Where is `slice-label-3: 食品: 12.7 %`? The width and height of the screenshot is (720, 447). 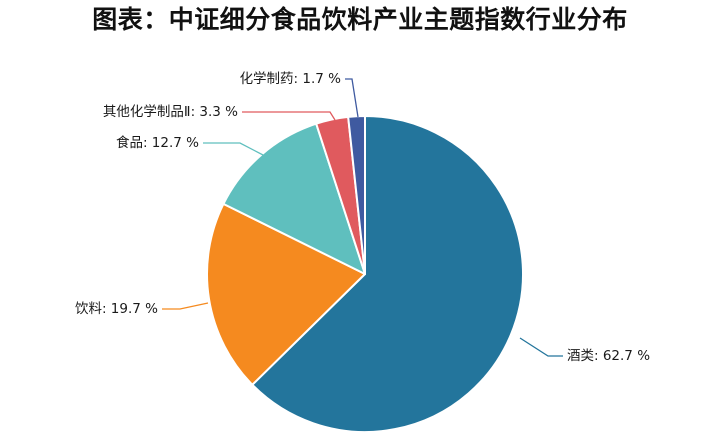 slice-label-3: 食品: 12.7 % is located at coordinates (157, 142).